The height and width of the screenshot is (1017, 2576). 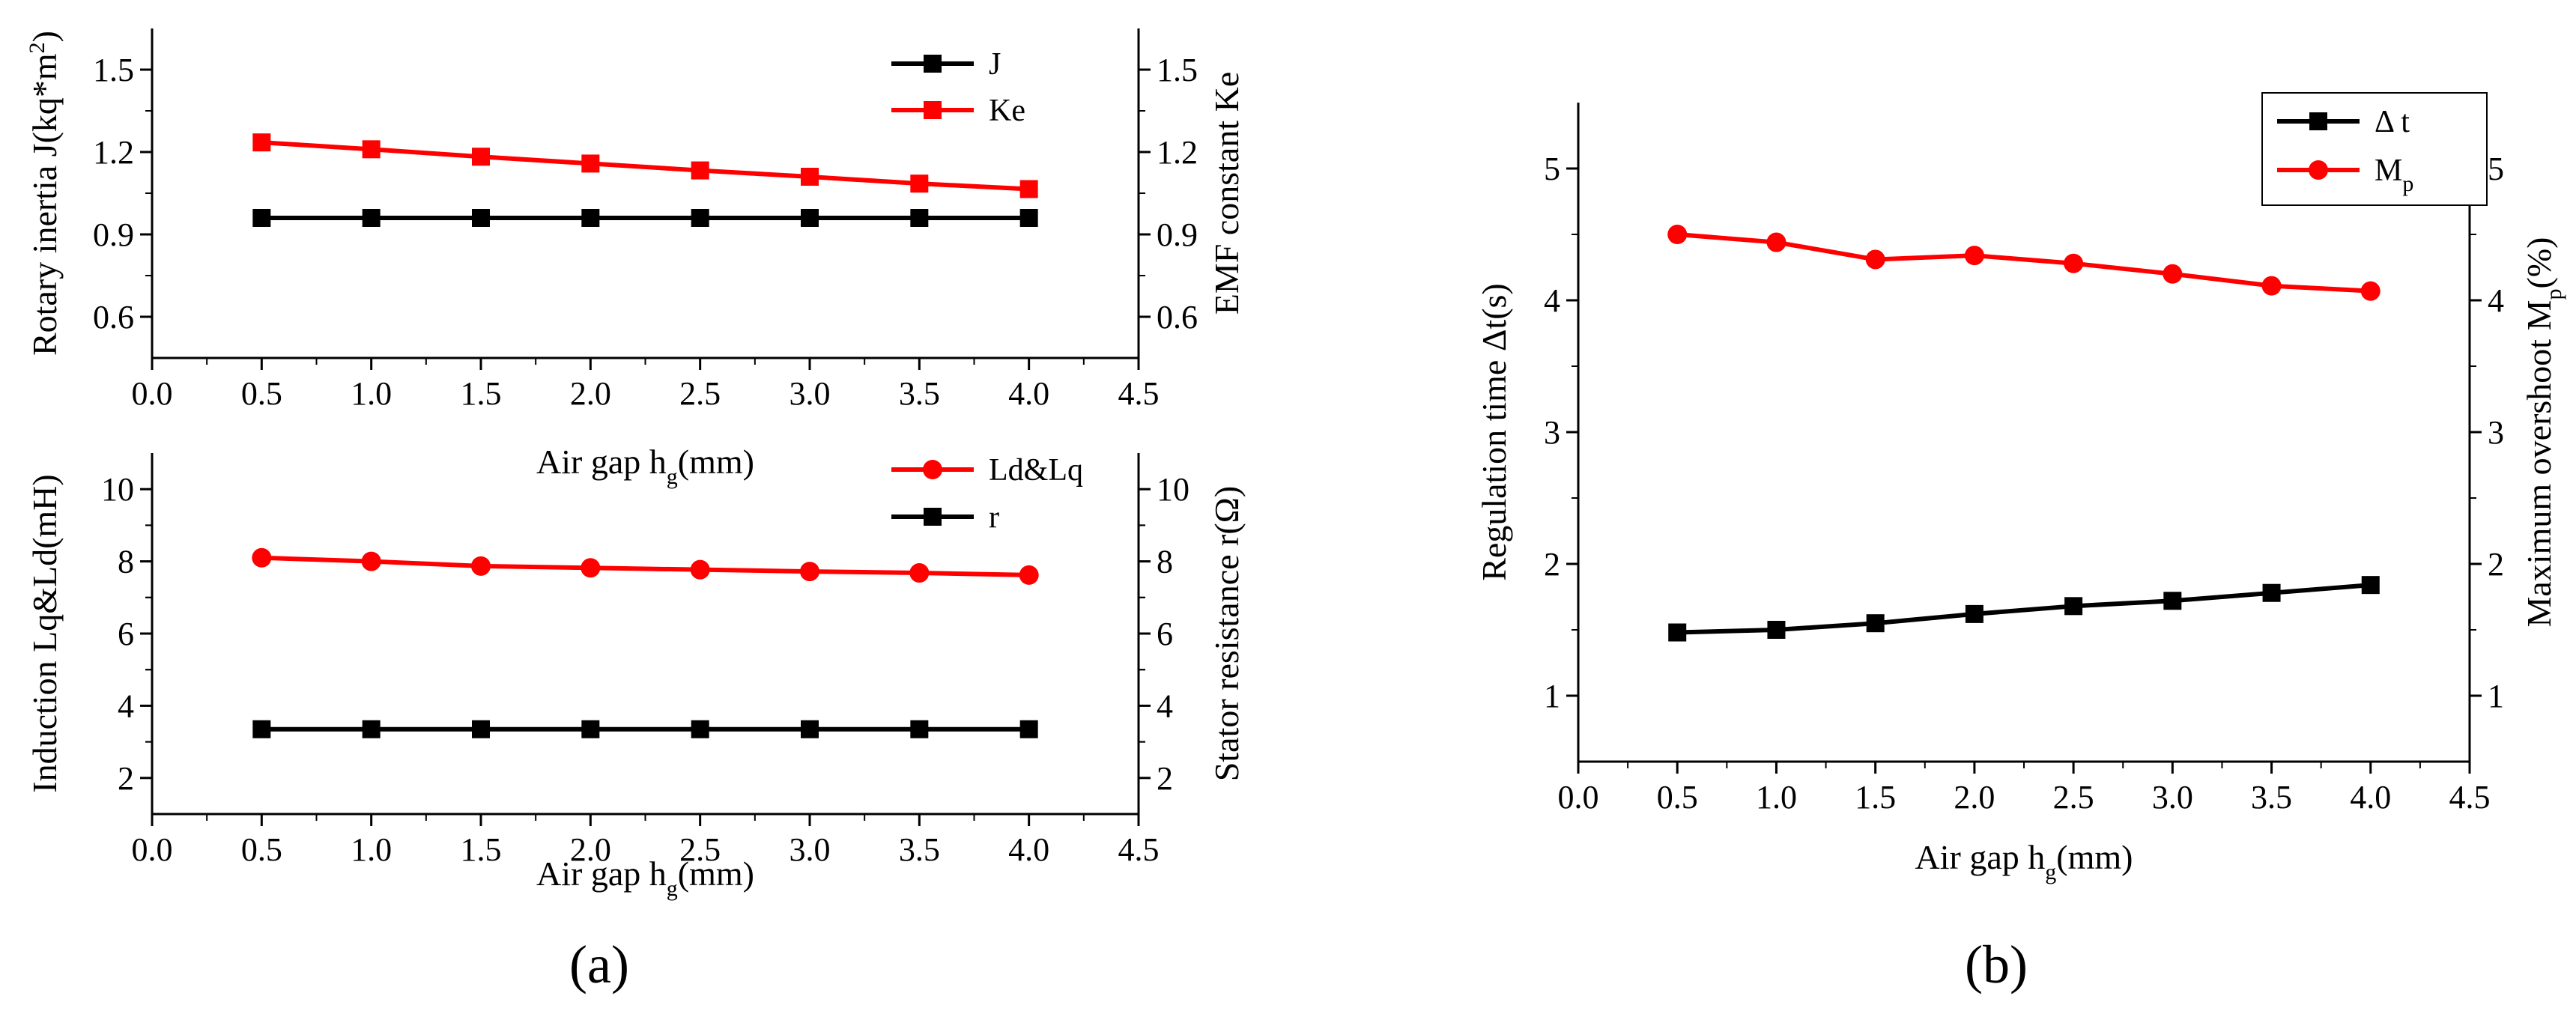 I want to click on y-axis-title: Regulation time Δt(s), so click(x=1494, y=432).